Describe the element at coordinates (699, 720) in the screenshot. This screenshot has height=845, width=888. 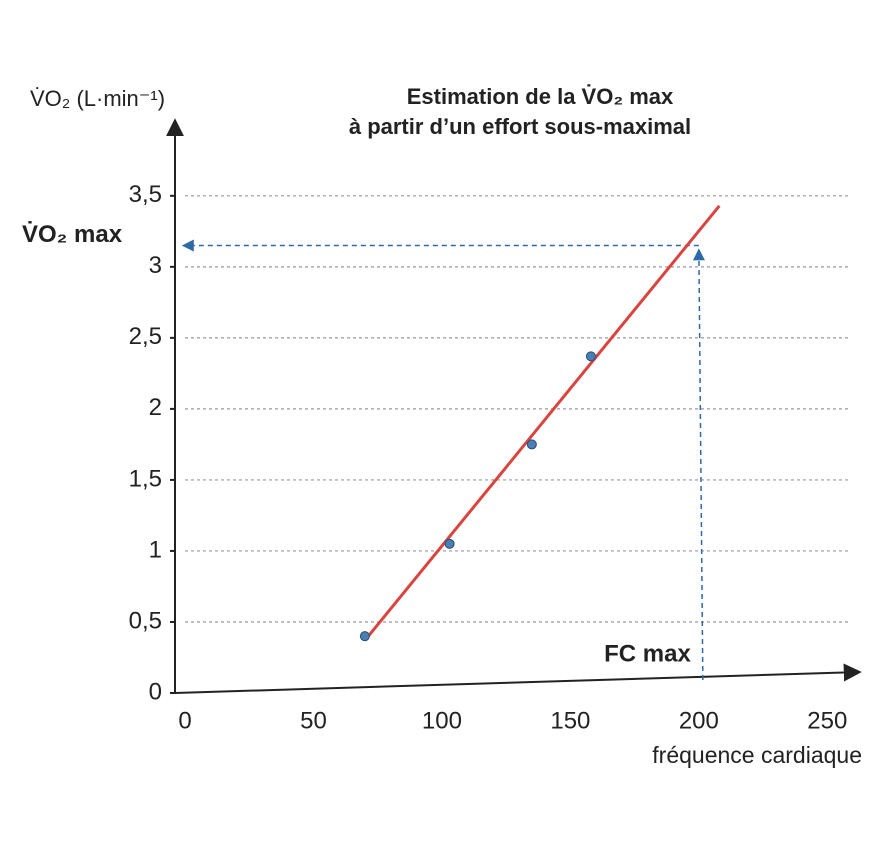
I see `x-tick-label: 200` at that location.